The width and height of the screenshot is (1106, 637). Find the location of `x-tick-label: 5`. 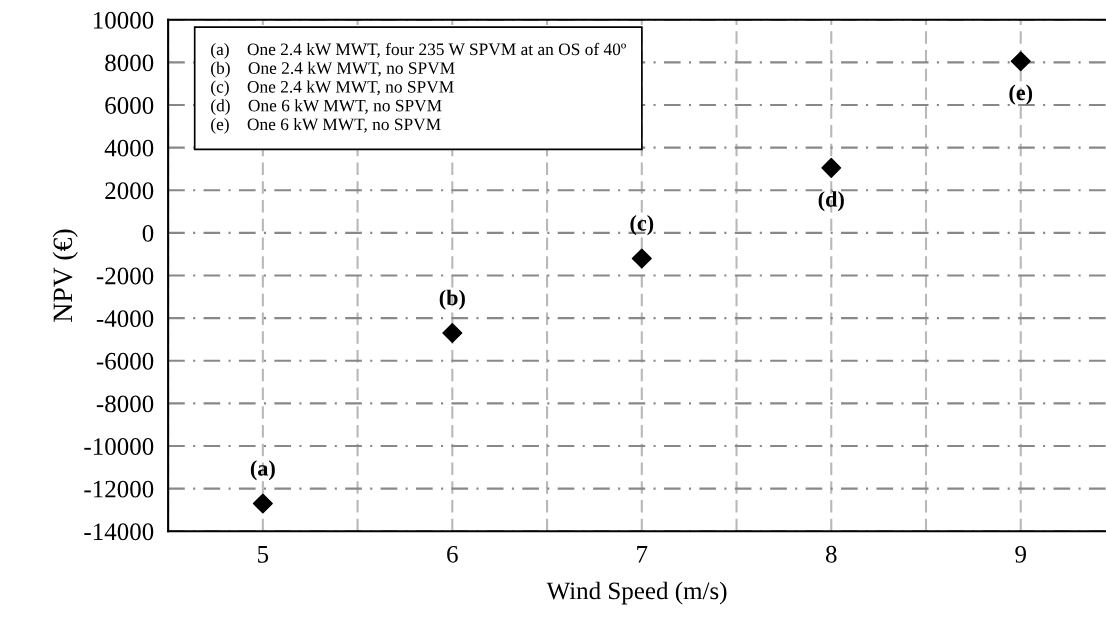

x-tick-label: 5 is located at coordinates (263, 554).